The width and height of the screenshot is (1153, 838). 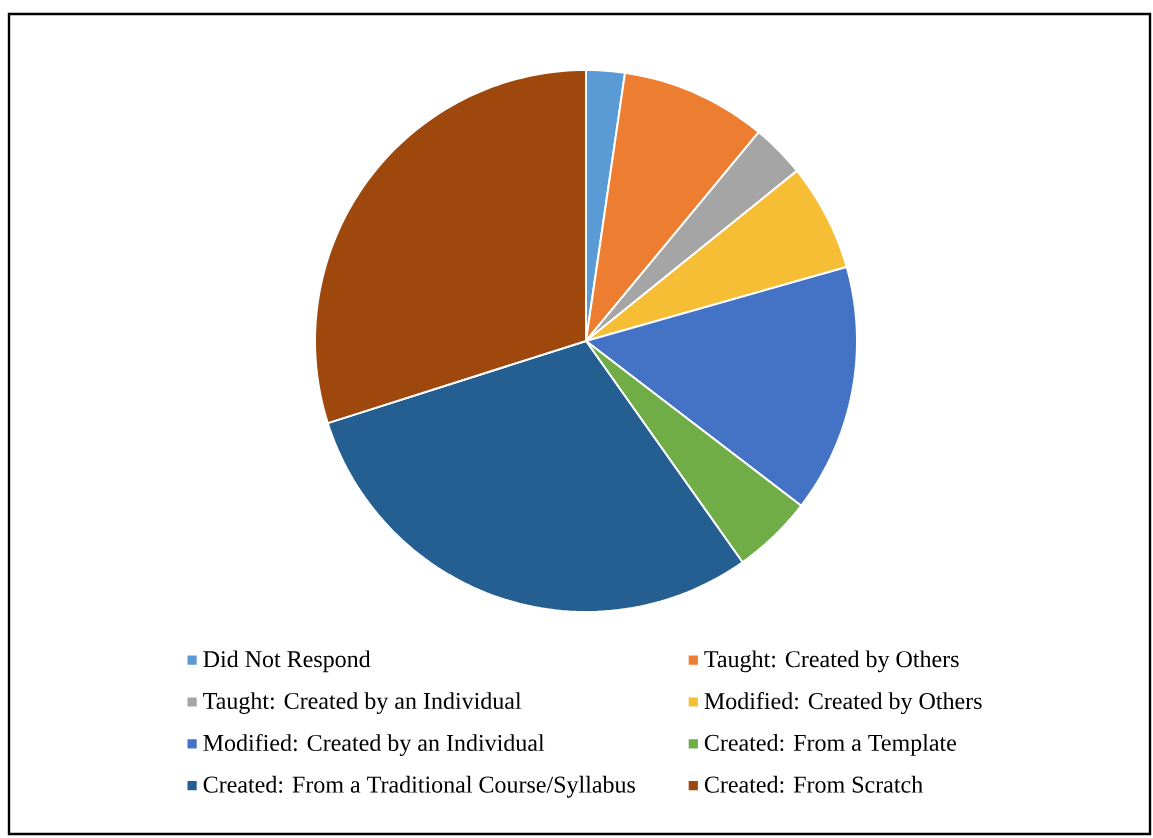 What do you see at coordinates (374, 745) in the screenshot?
I see `legend-label: Modified: Created by an Individual` at bounding box center [374, 745].